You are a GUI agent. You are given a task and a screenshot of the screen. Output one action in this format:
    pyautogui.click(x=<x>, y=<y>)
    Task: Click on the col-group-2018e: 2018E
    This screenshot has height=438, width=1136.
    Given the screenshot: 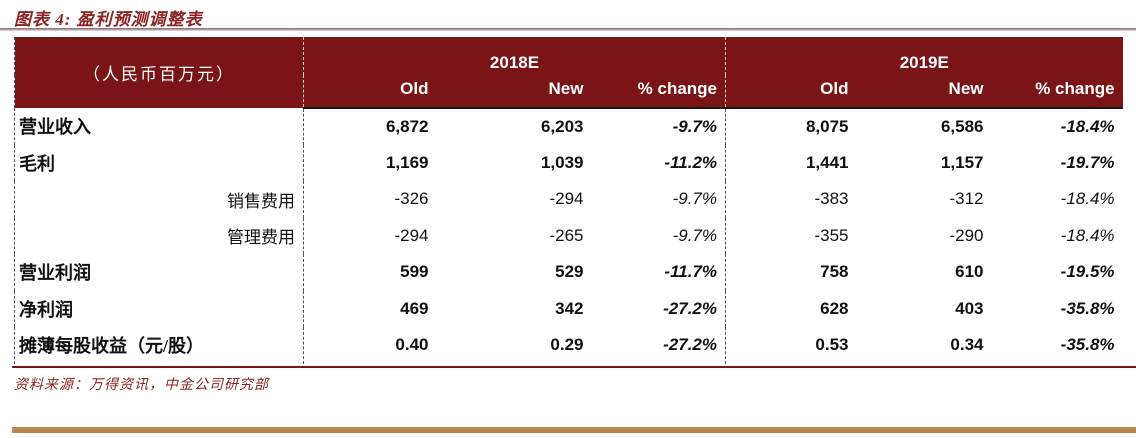 What is the action you would take?
    pyautogui.click(x=514, y=56)
    